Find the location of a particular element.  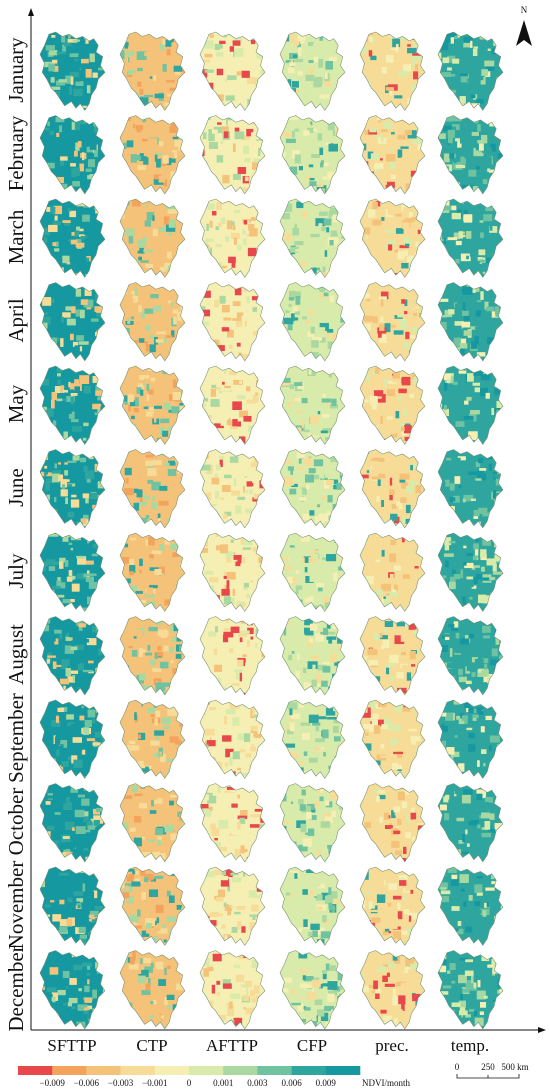

month-label-january: January is located at coordinates (16, 70).